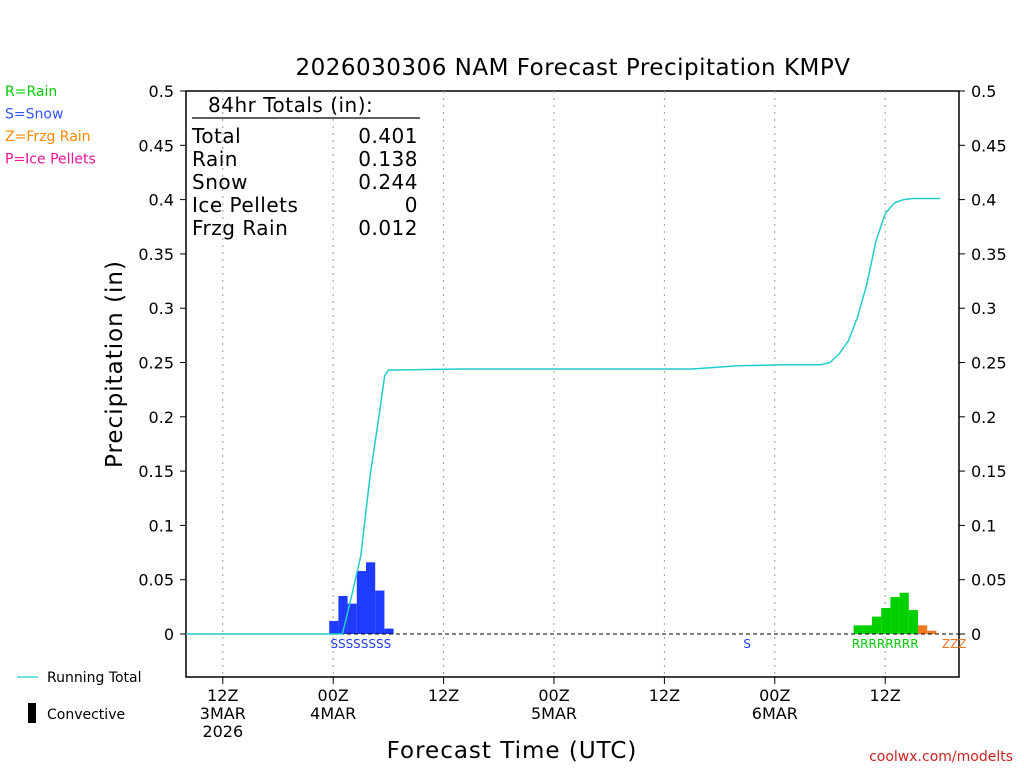 This screenshot has height=768, width=1024. Describe the element at coordinates (411, 205) in the screenshot. I see `totals-row-value: 0` at that location.